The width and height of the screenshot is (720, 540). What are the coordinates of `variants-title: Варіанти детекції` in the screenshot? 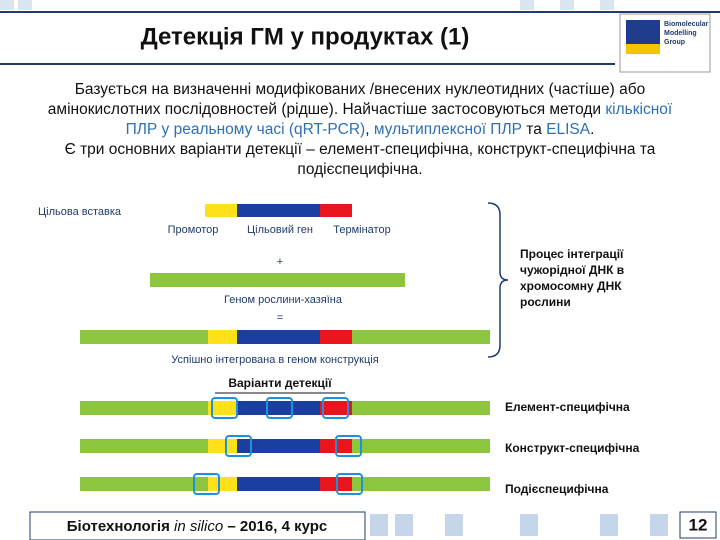 It's located at (280, 383).